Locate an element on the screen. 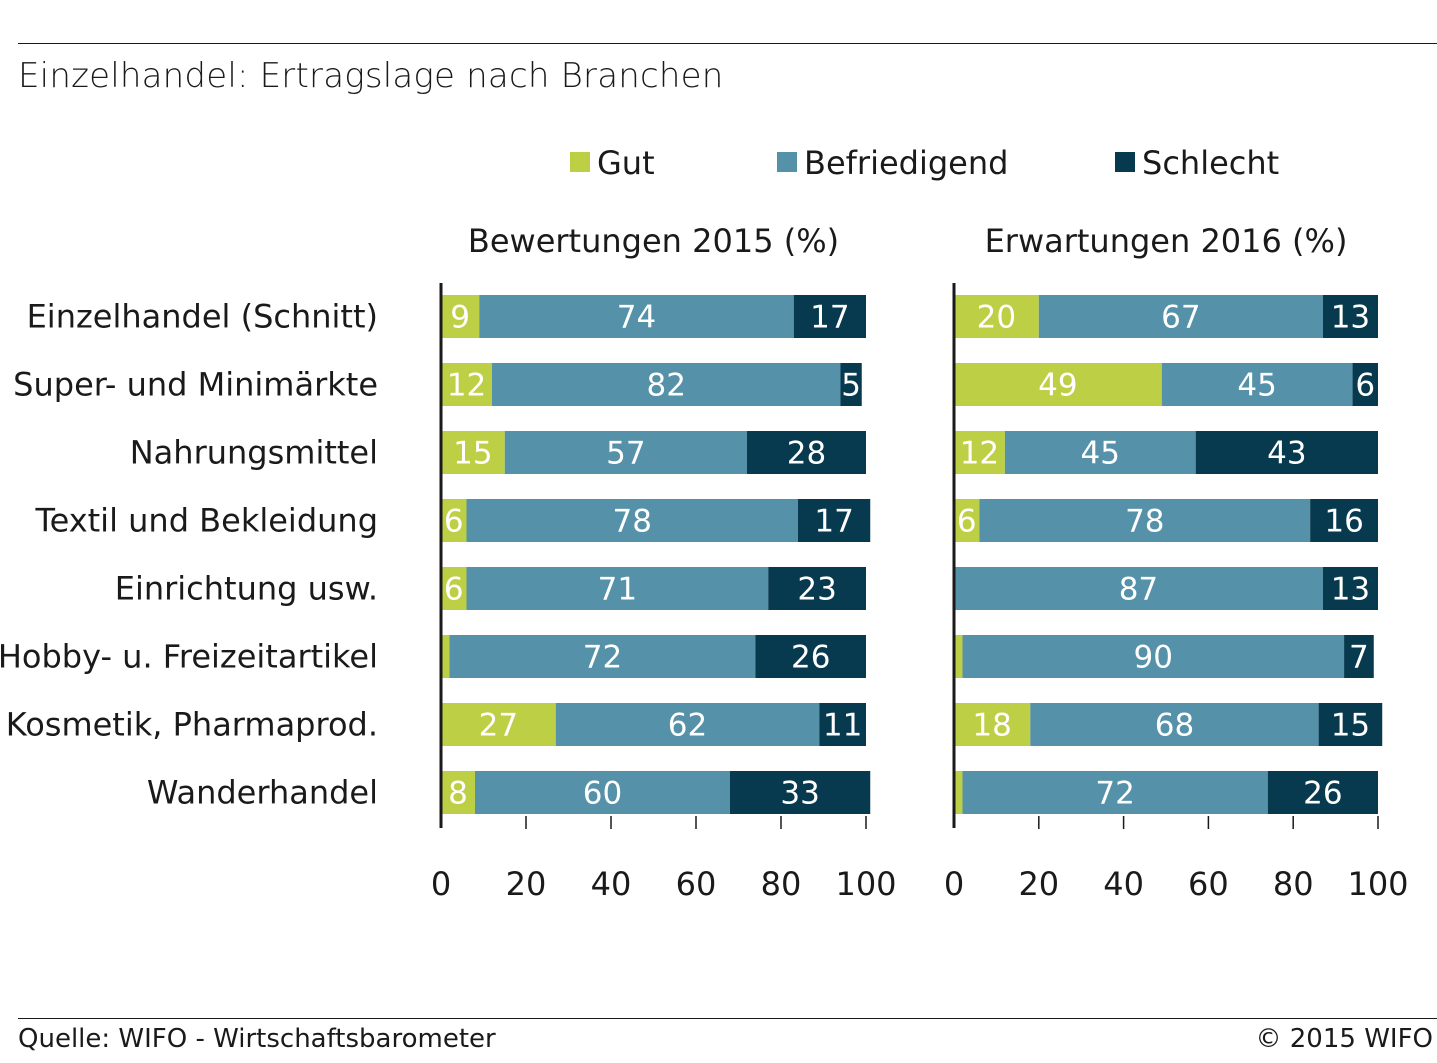 The image size is (1437, 1063). data-label-p1-r2-s1: 45 is located at coordinates (1100, 454).